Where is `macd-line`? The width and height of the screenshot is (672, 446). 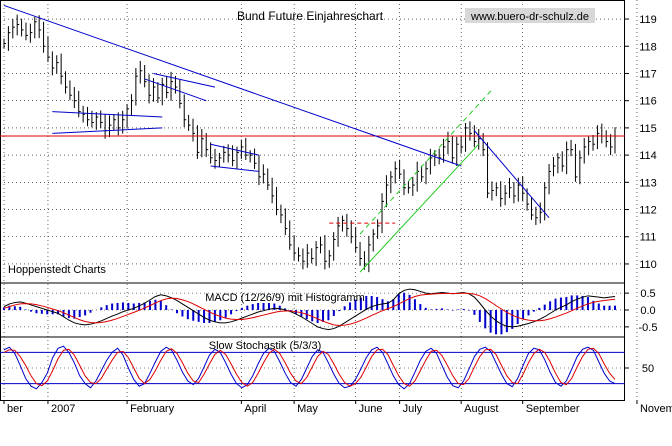 macd-line is located at coordinates (309, 309).